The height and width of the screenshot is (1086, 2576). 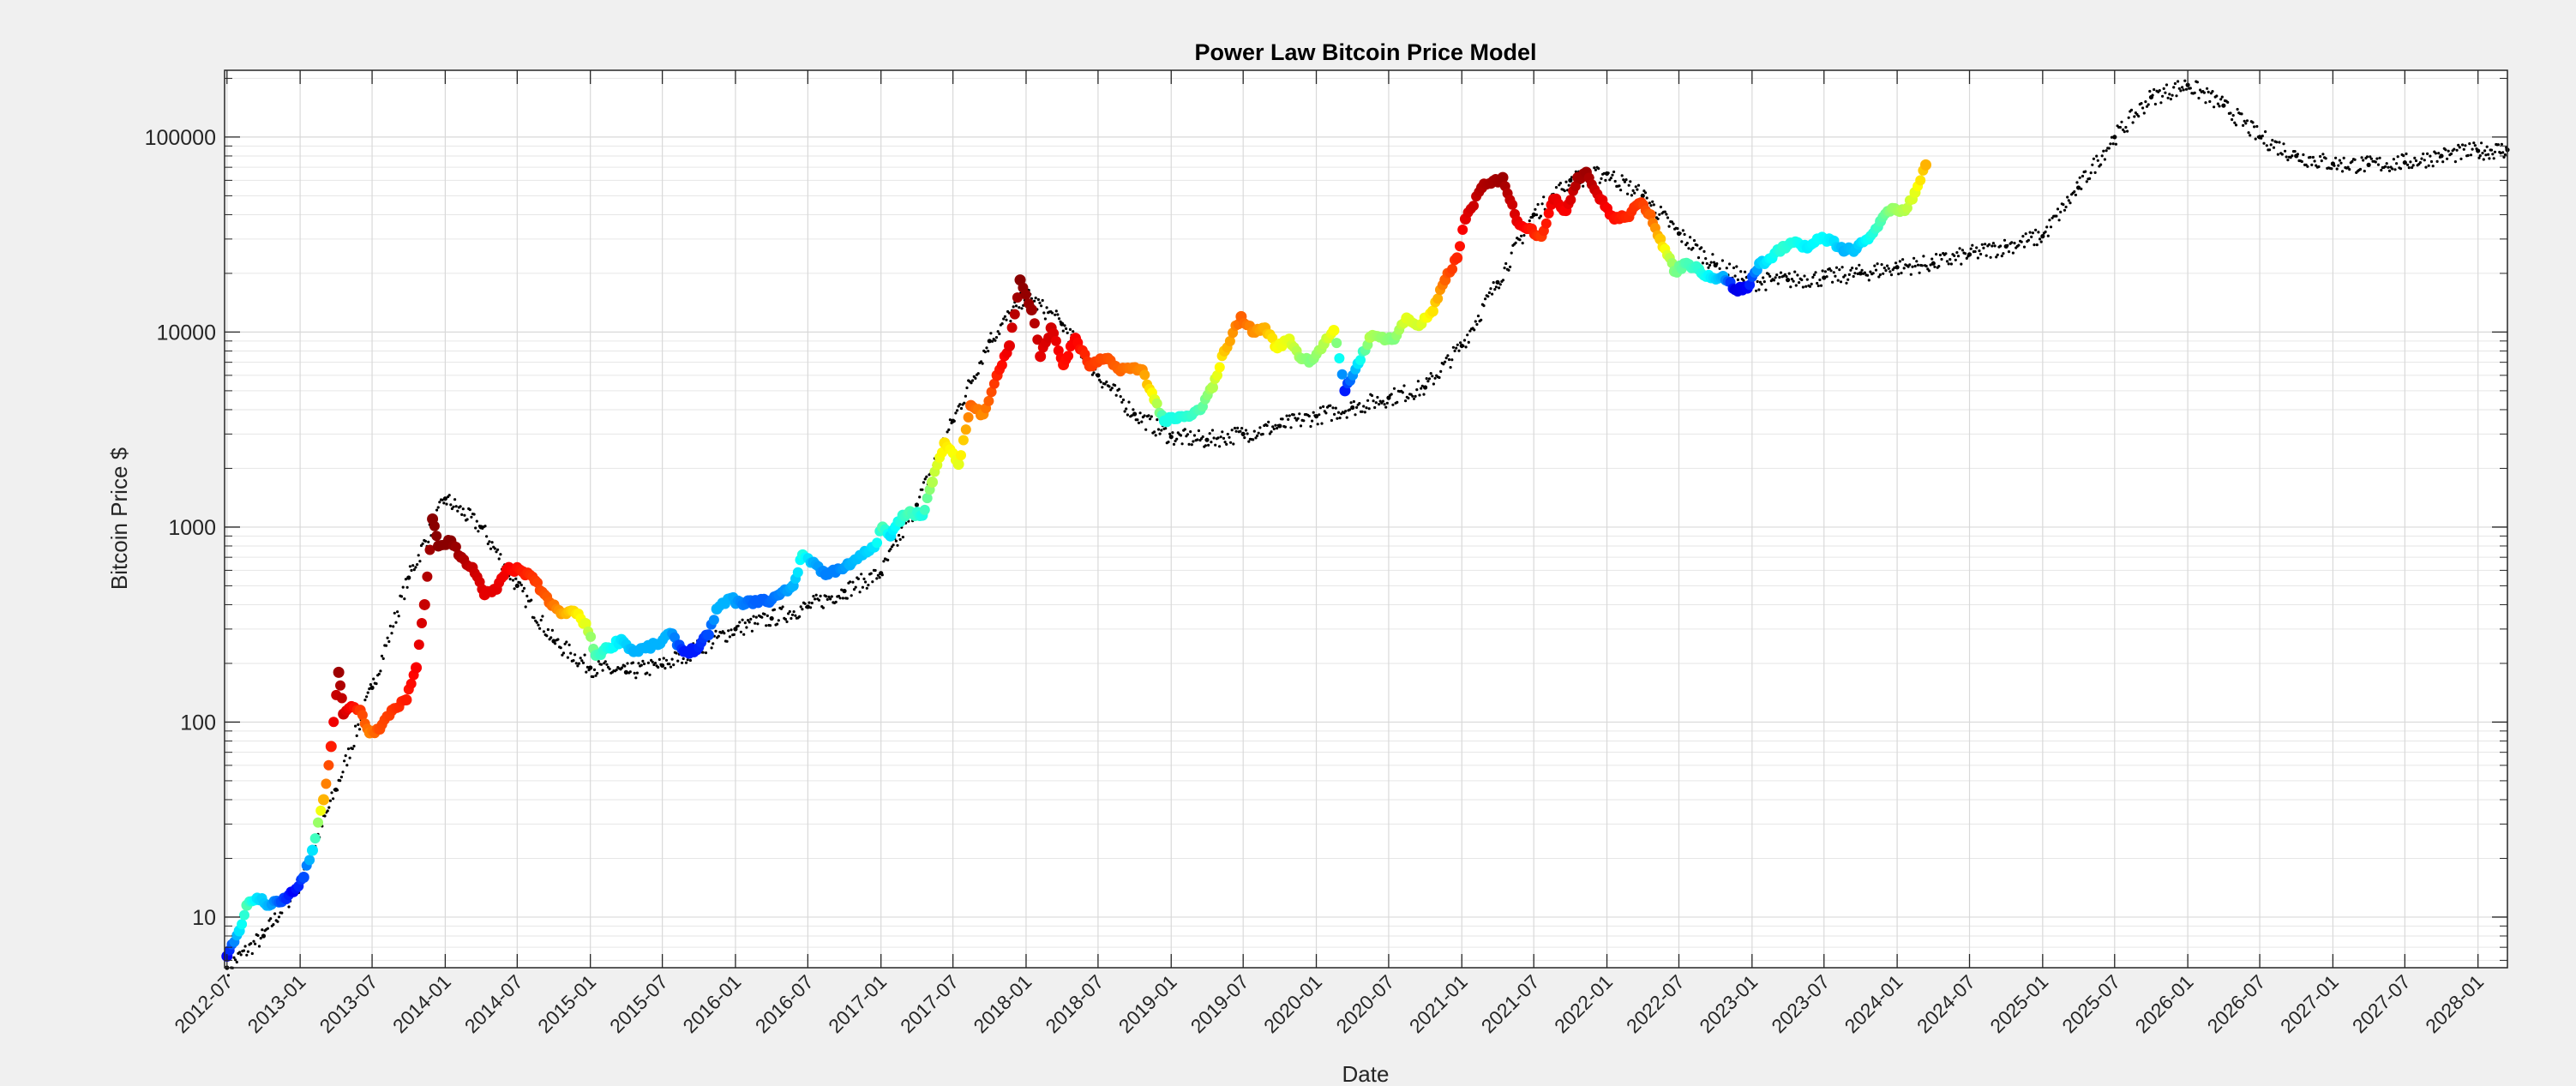 What do you see at coordinates (784, 1003) in the screenshot?
I see `x-tick-label: 2016-07` at bounding box center [784, 1003].